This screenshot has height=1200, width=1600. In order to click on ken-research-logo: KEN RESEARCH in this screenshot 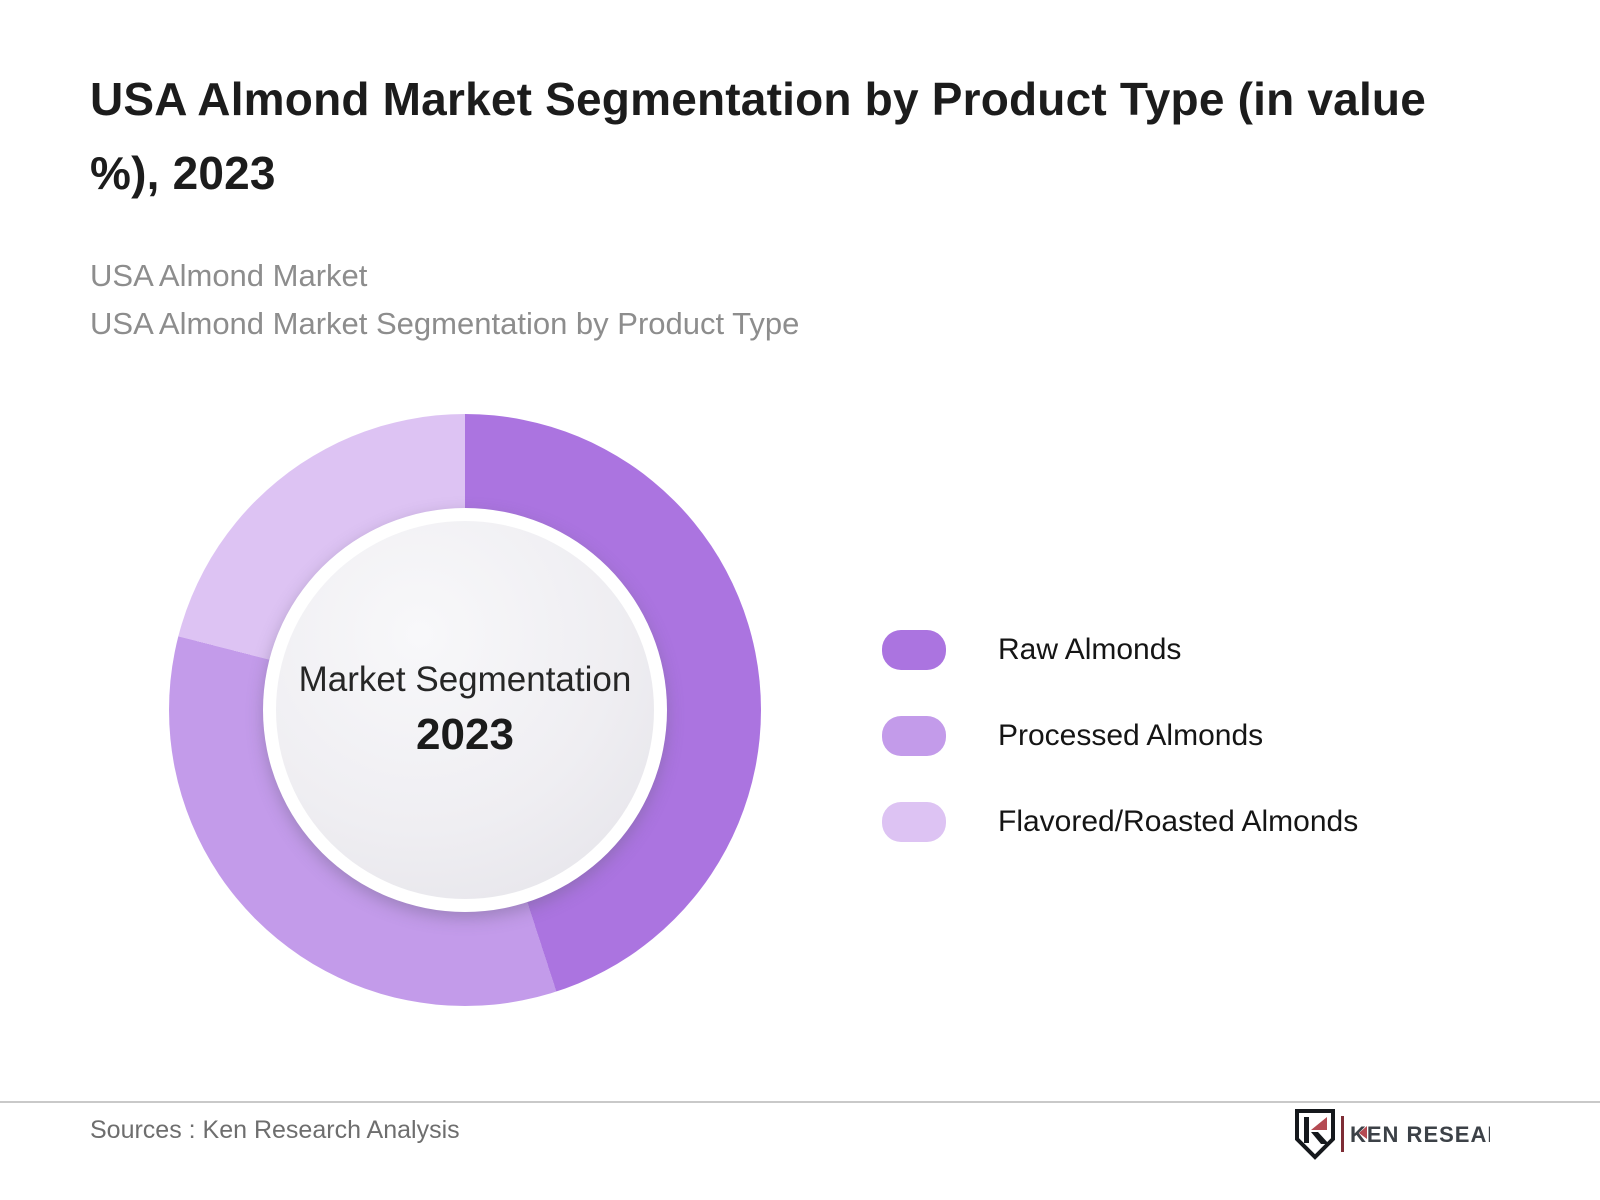, I will do `click(1392, 1134)`.